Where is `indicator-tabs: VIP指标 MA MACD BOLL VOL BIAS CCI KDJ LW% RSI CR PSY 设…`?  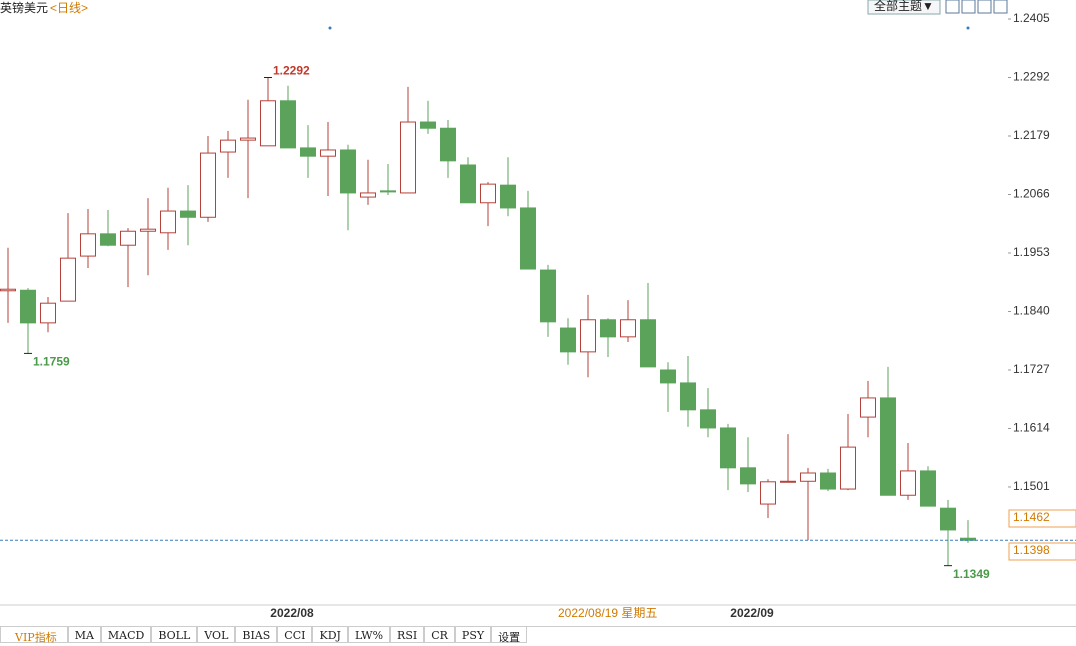
indicator-tabs: VIP指标 MA MACD BOLL VOL BIAS CCI KDJ LW% RSI CR PSY 设… is located at coordinates (538, 636).